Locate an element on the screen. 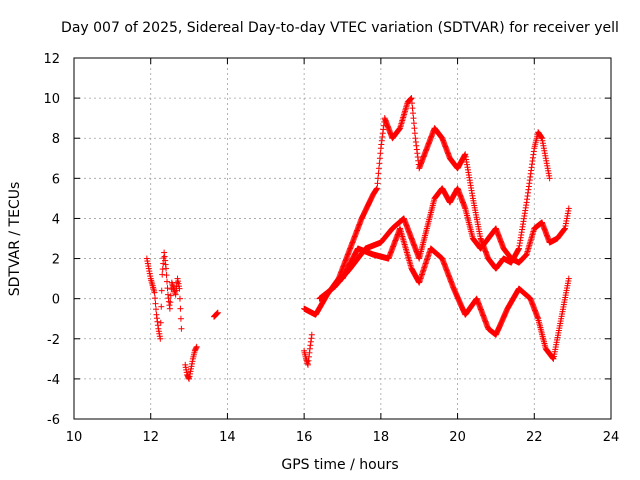 The width and height of the screenshot is (640, 480). x-tick-label: 14 is located at coordinates (227, 437).